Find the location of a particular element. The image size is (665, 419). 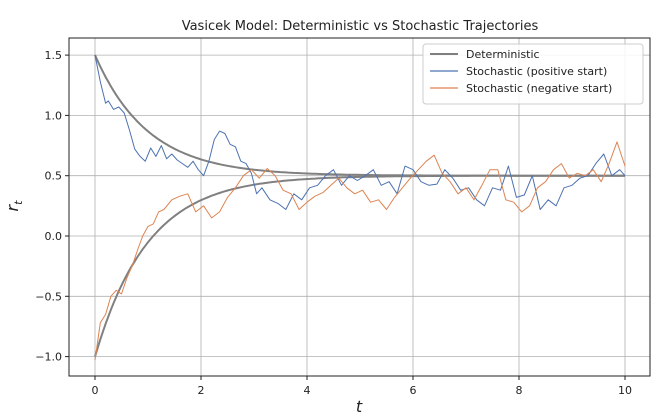

x-tick-label: 10 is located at coordinates (625, 390).